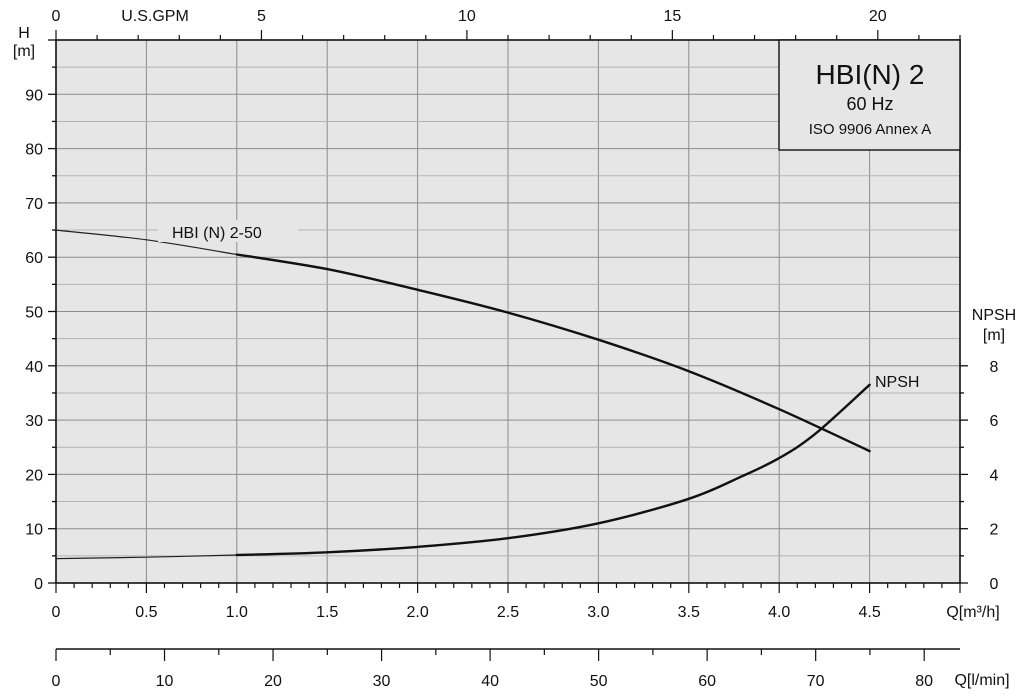 This screenshot has height=695, width=1026. Describe the element at coordinates (869, 612) in the screenshot. I see `bottom-axis-tick-label: 4.5` at that location.